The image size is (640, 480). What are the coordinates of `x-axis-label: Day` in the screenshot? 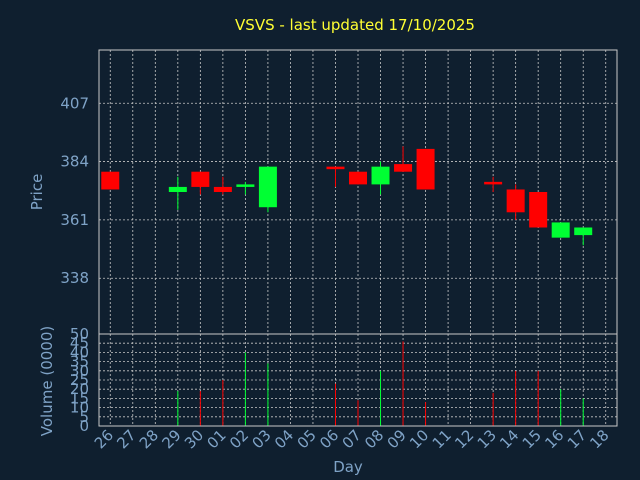 It's located at (348, 467).